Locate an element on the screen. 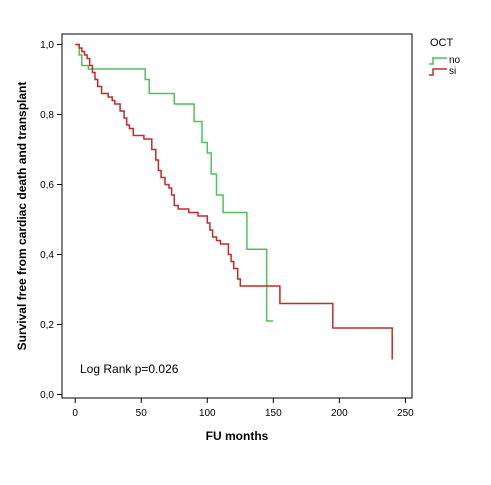  y-tick-label: 0,4 is located at coordinates (47, 255).